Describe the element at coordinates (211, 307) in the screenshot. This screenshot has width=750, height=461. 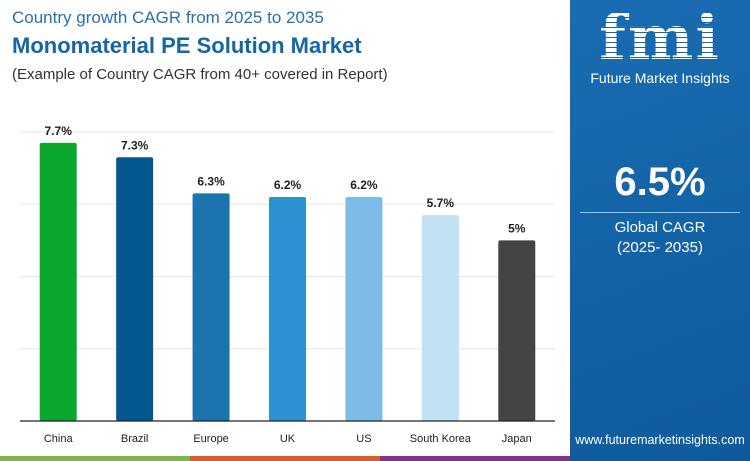
I see `bar-europe` at that location.